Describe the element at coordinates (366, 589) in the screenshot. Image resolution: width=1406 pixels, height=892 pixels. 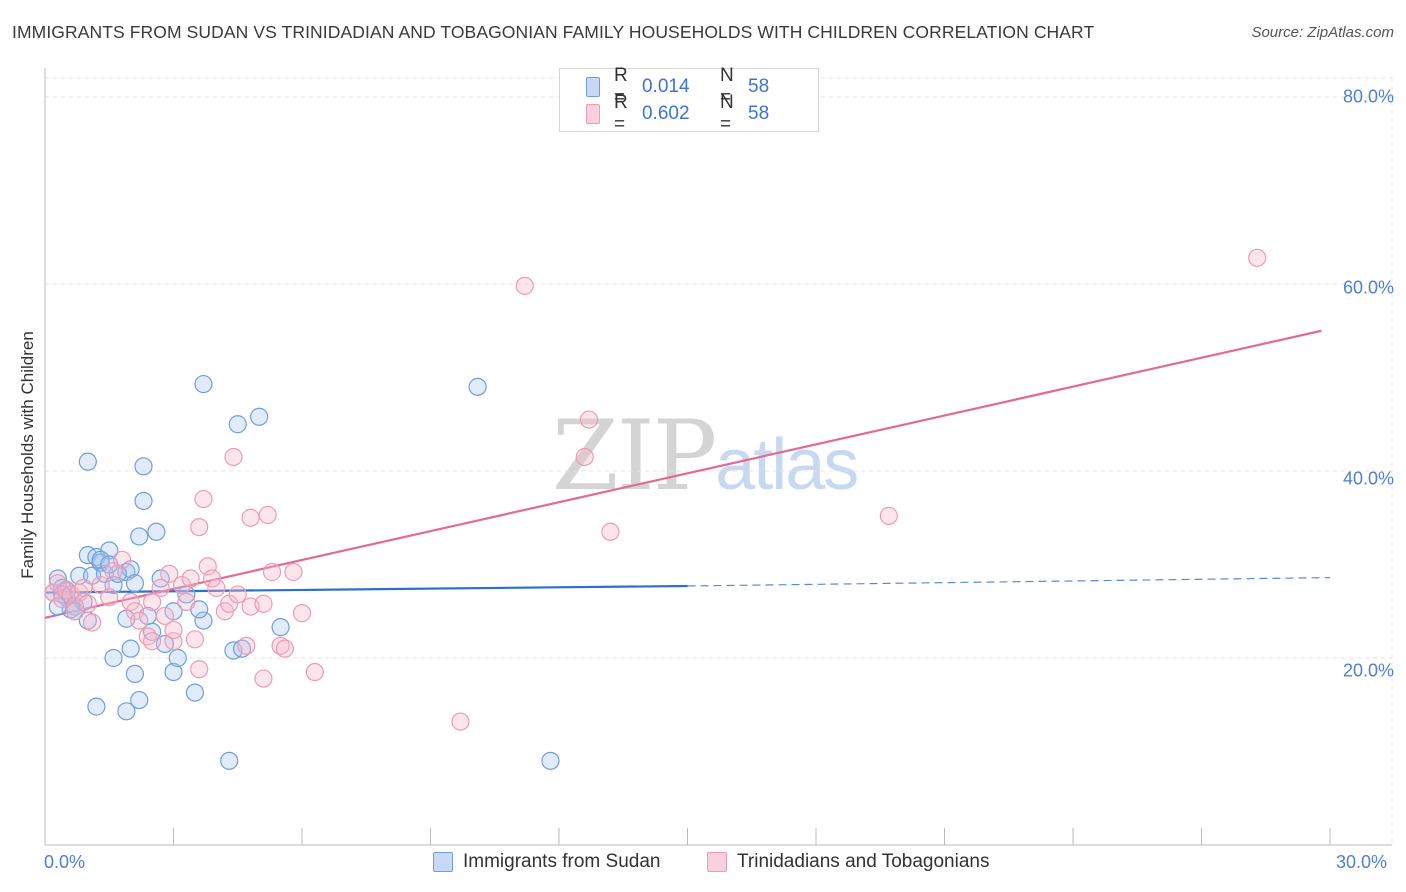
I see `trend-line-sudan` at that location.